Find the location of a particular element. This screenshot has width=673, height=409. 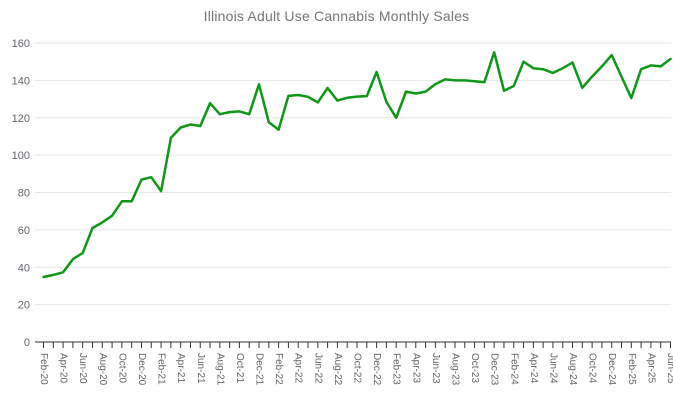

y-axis-label: 0 is located at coordinates (27, 343).